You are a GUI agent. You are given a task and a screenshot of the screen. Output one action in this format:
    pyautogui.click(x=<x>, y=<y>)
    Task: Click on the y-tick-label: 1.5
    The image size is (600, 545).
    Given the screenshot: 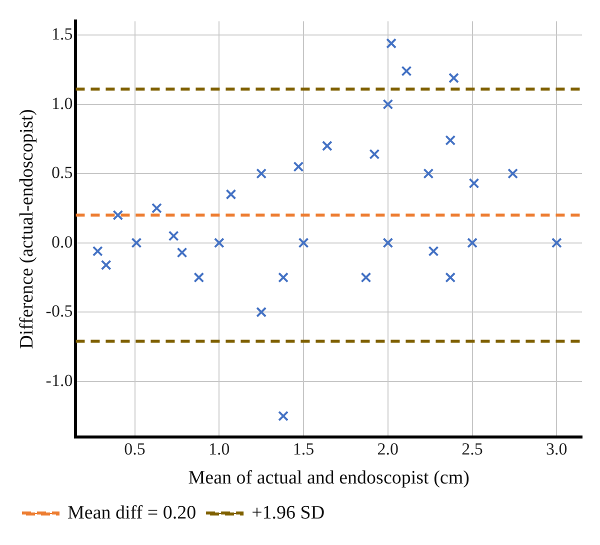 What is the action you would take?
    pyautogui.click(x=62, y=34)
    